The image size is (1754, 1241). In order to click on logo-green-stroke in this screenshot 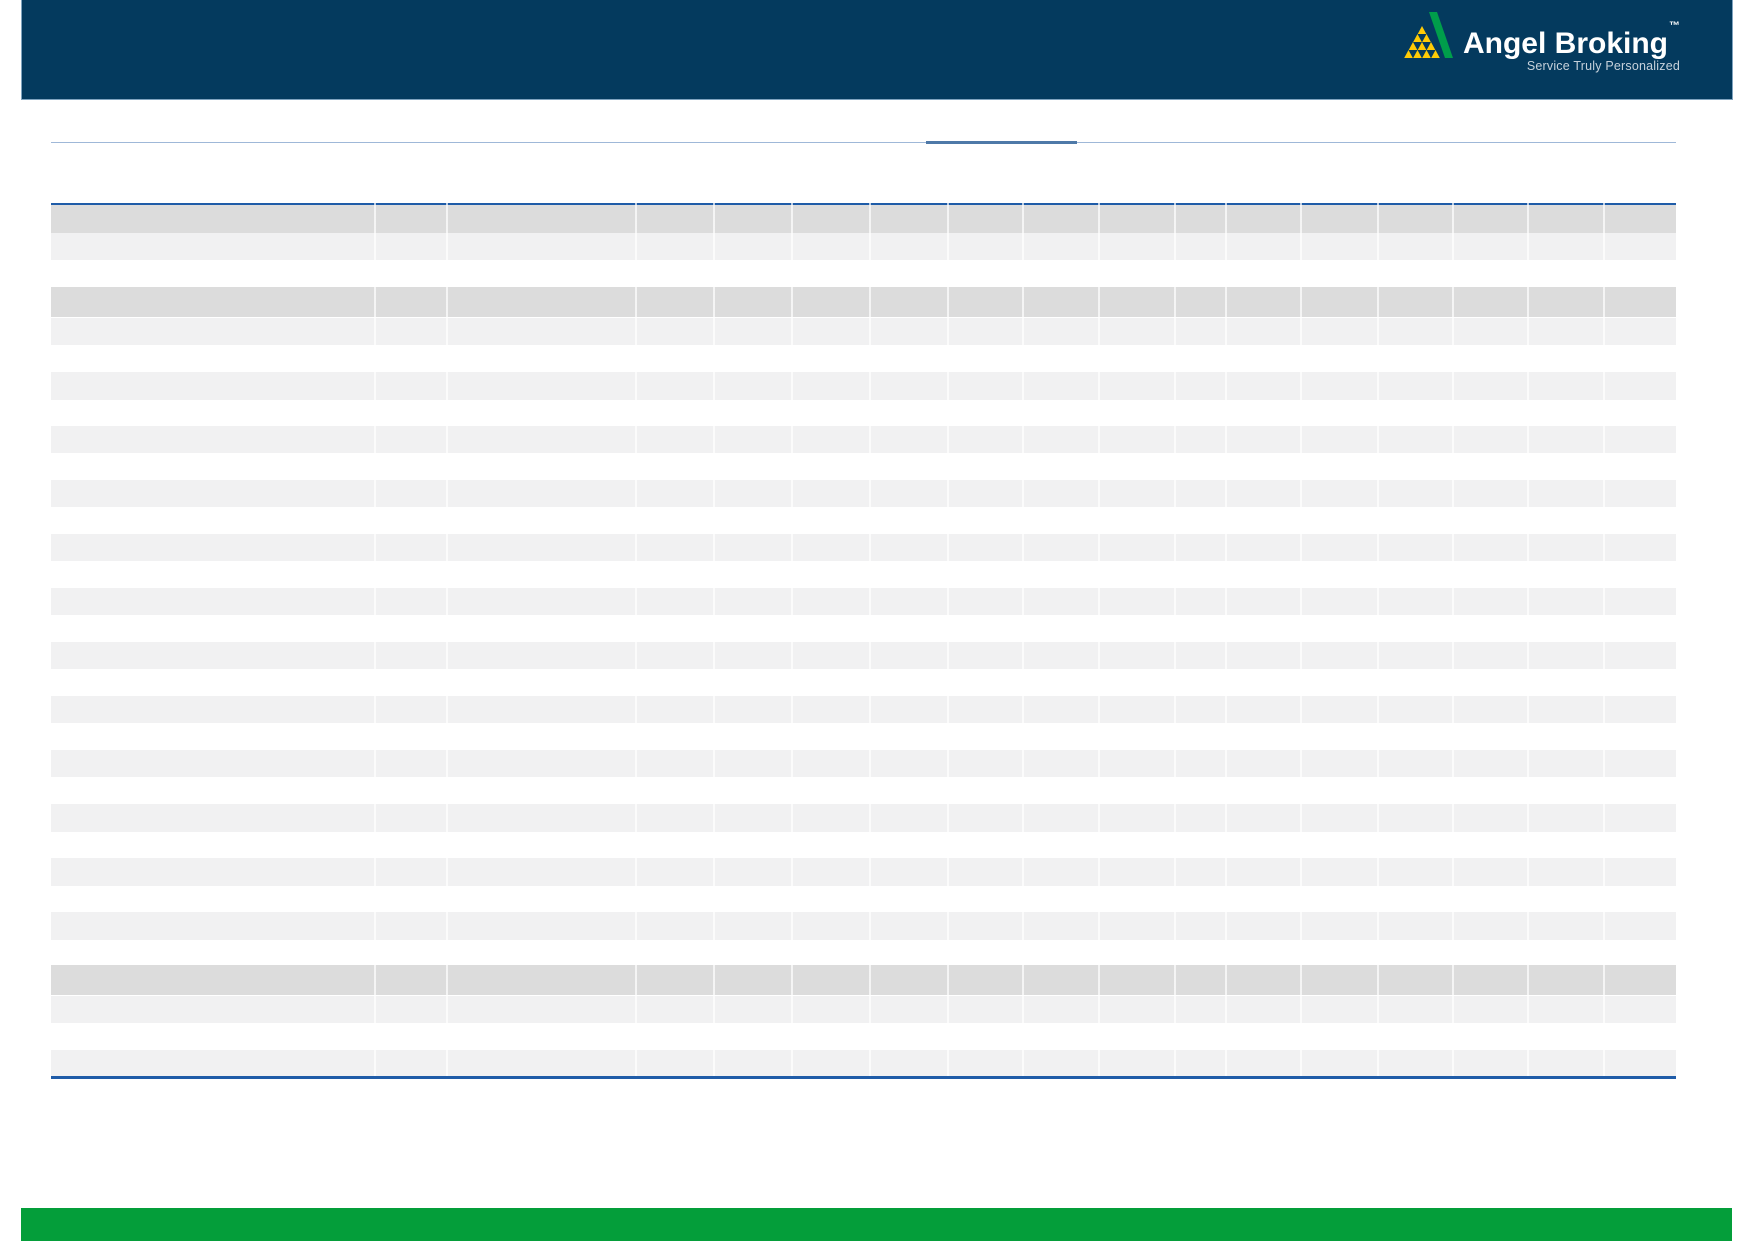, I will do `click(1440, 35)`.